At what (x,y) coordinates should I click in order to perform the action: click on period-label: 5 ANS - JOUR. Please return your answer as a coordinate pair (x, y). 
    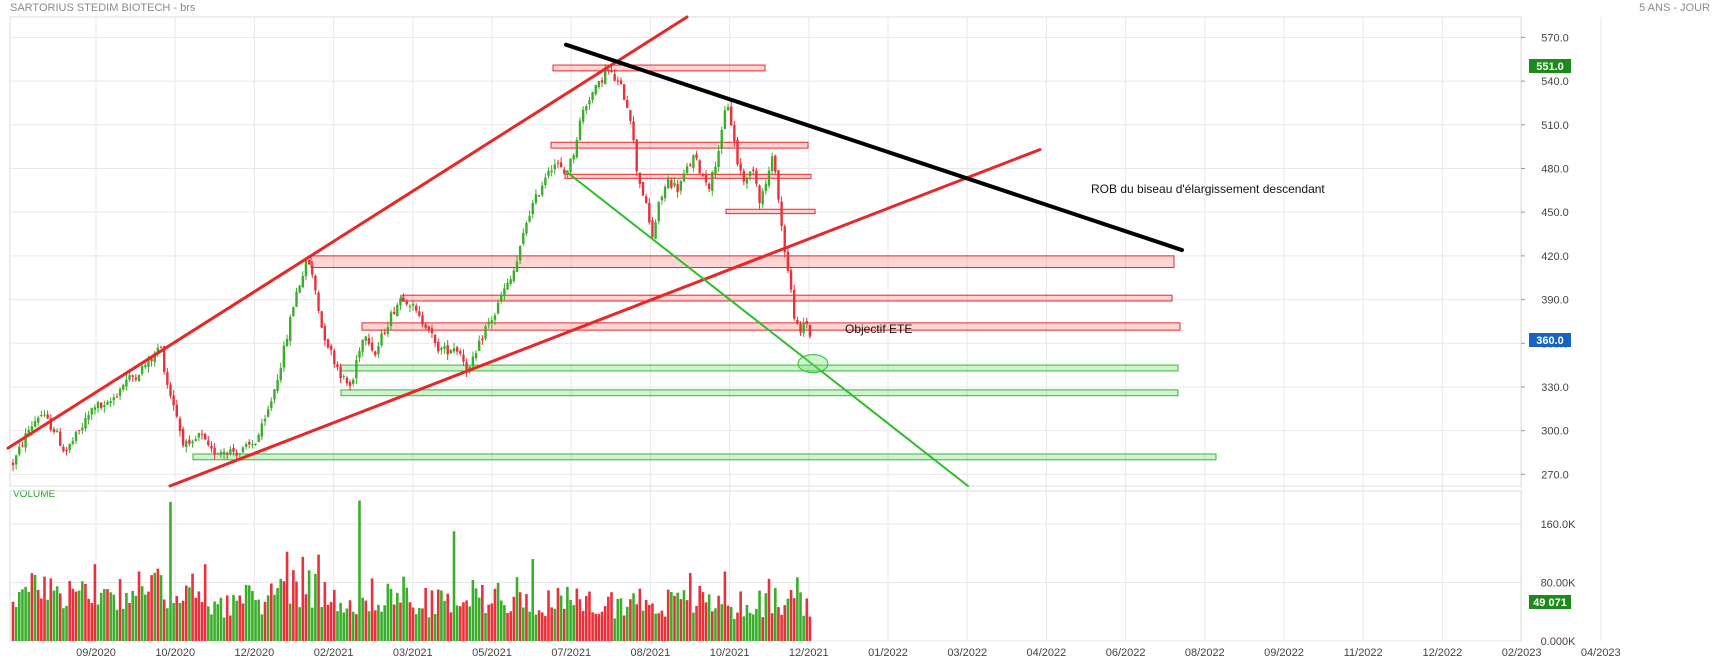
    Looking at the image, I should click on (1674, 8).